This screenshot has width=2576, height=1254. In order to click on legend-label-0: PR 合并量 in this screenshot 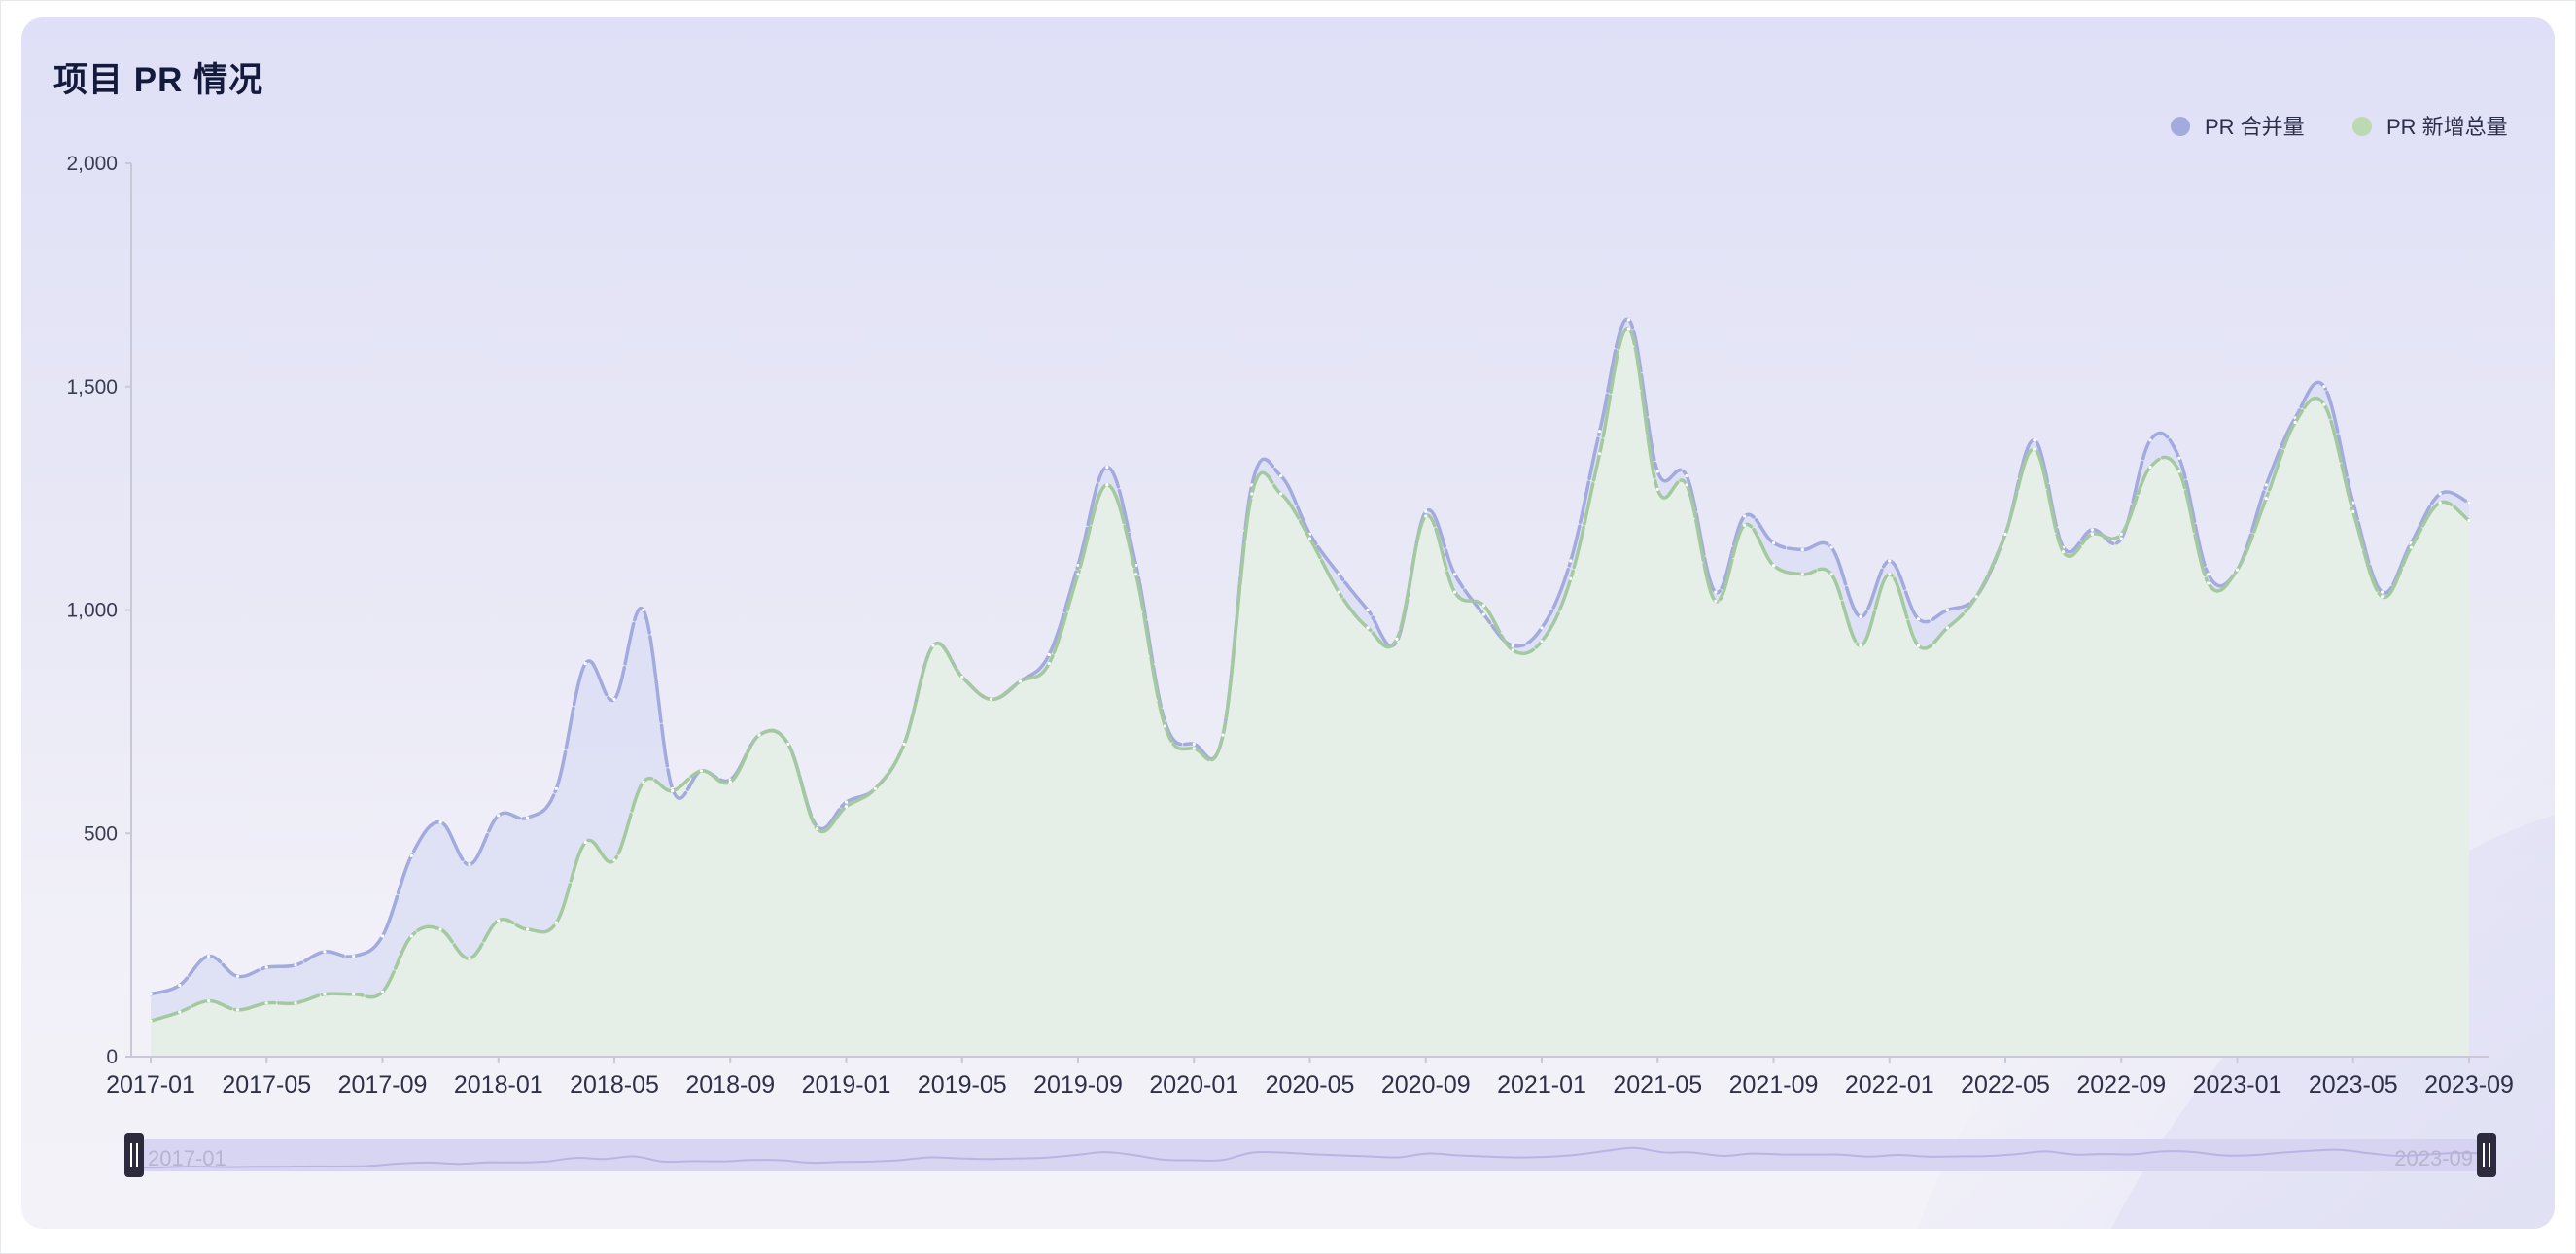, I will do `click(2255, 127)`.